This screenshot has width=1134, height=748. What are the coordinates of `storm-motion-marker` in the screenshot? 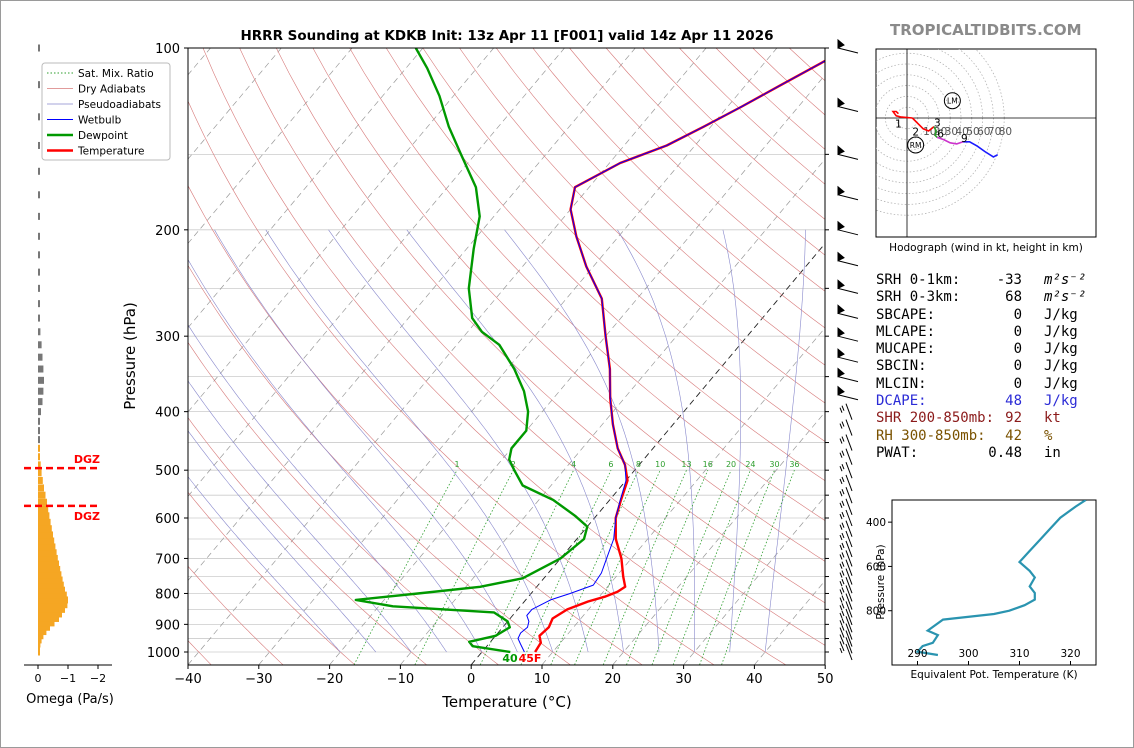 It's located at (952, 101).